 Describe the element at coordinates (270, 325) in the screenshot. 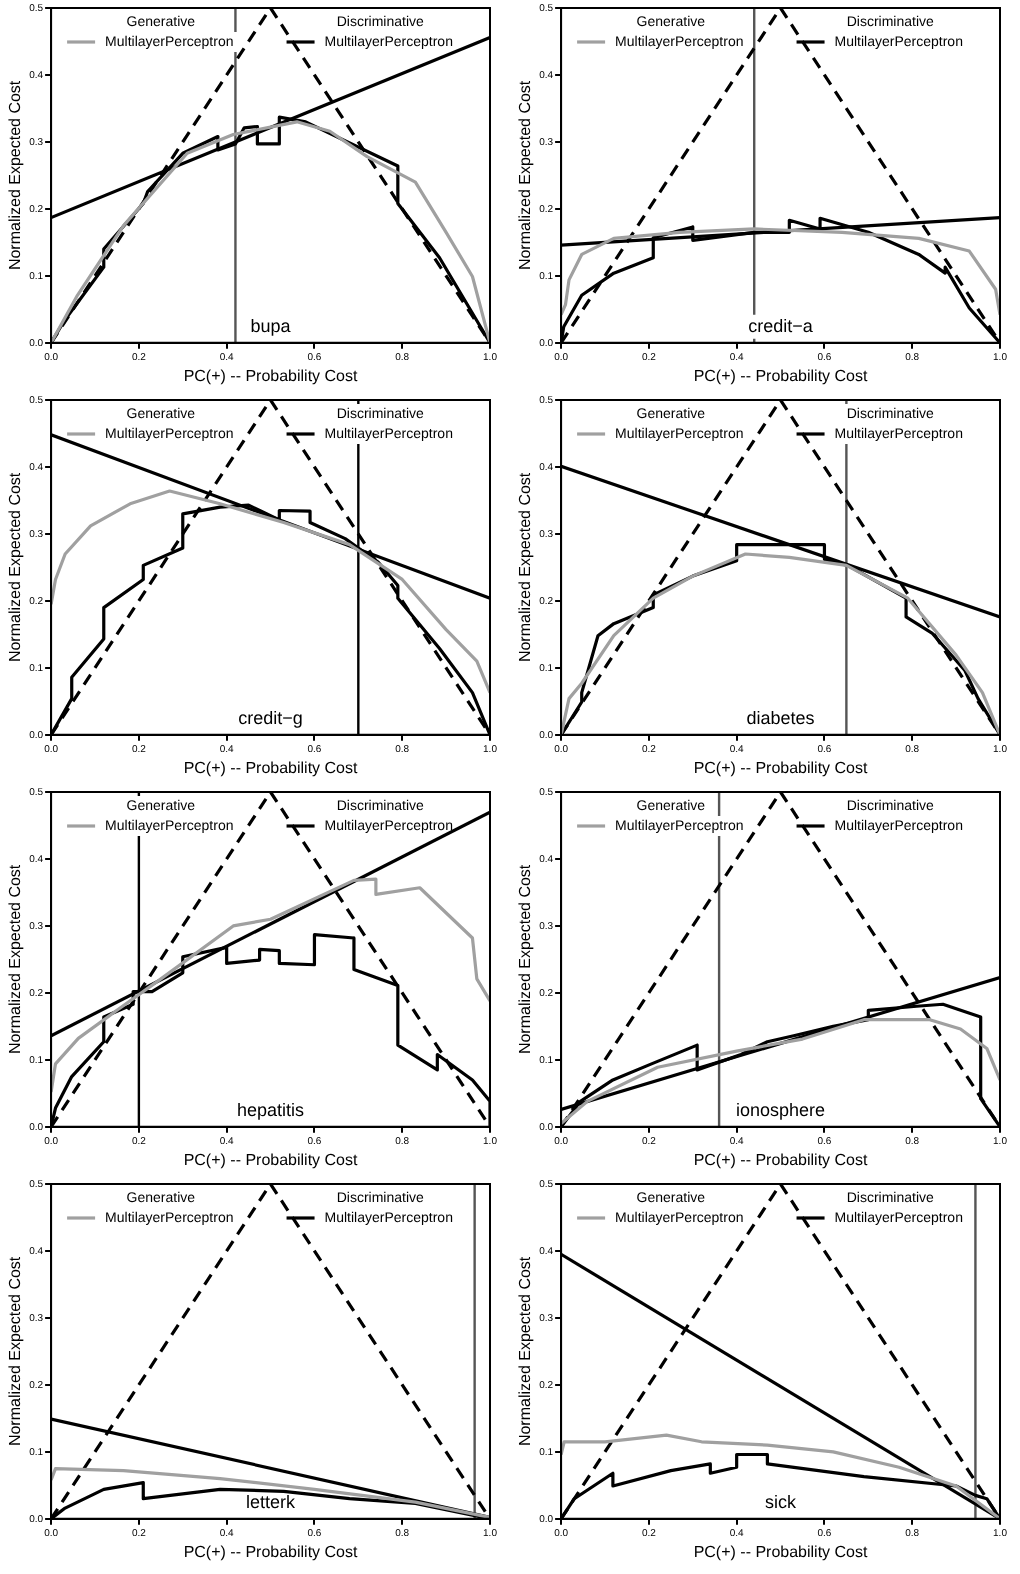

I see `annotation: bupa` at that location.